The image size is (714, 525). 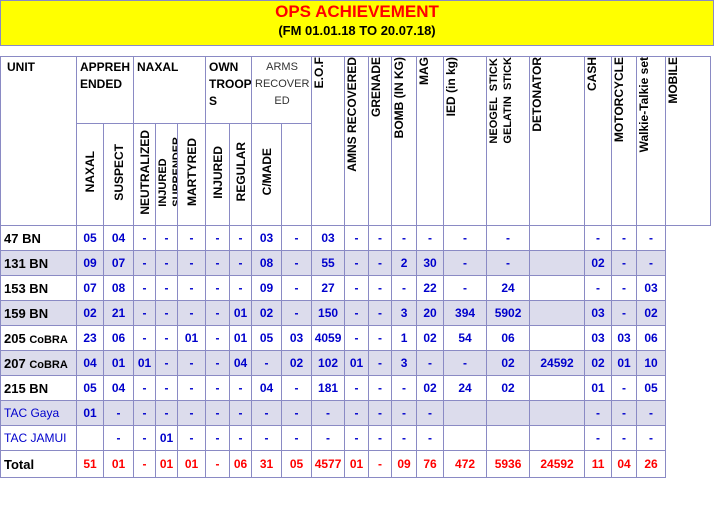 I want to click on value-cell: 55, so click(x=328, y=263).